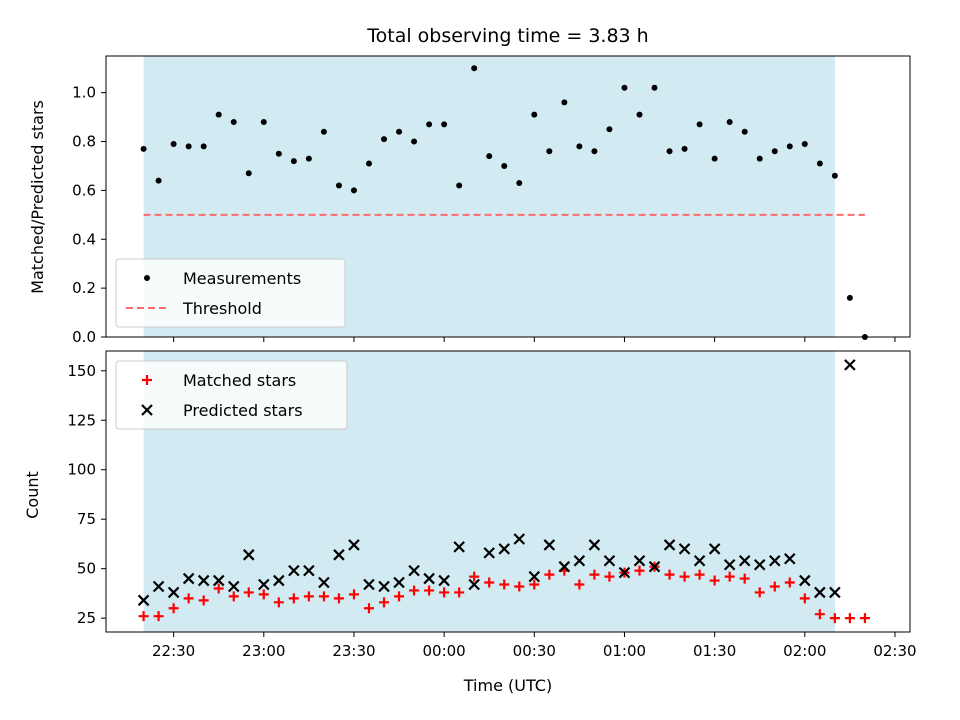 This screenshot has height=720, width=960. What do you see at coordinates (84, 142) in the screenshot?
I see `y-tick-label: 0.8` at bounding box center [84, 142].